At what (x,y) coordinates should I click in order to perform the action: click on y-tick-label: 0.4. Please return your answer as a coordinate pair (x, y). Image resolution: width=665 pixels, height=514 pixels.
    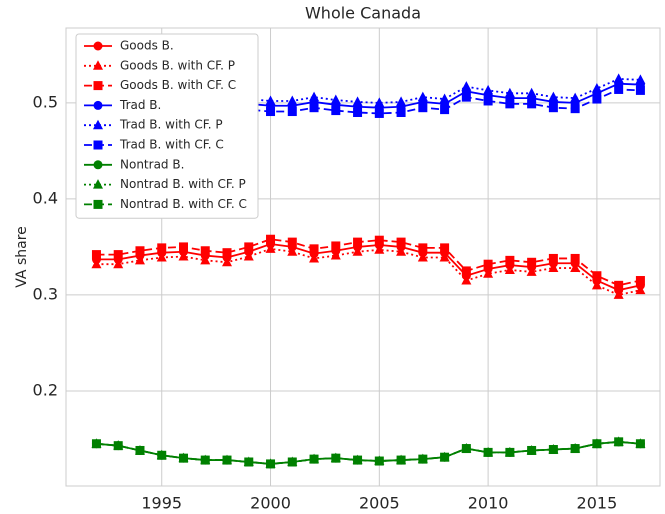
    Looking at the image, I should click on (45, 197).